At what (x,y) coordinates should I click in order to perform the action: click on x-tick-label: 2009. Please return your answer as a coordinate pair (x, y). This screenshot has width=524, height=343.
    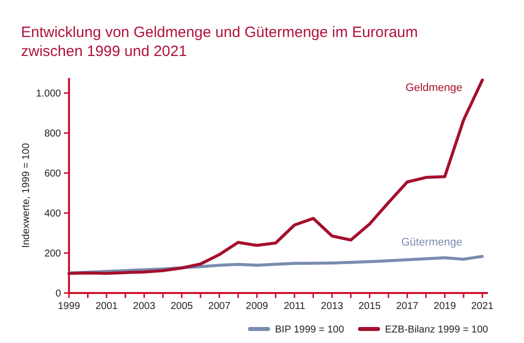
    Looking at the image, I should click on (257, 306).